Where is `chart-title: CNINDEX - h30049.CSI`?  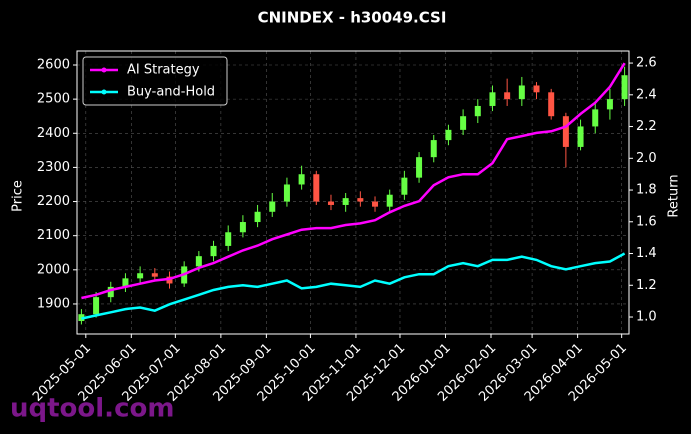 chart-title: CNINDEX - h30049.CSI is located at coordinates (352, 18).